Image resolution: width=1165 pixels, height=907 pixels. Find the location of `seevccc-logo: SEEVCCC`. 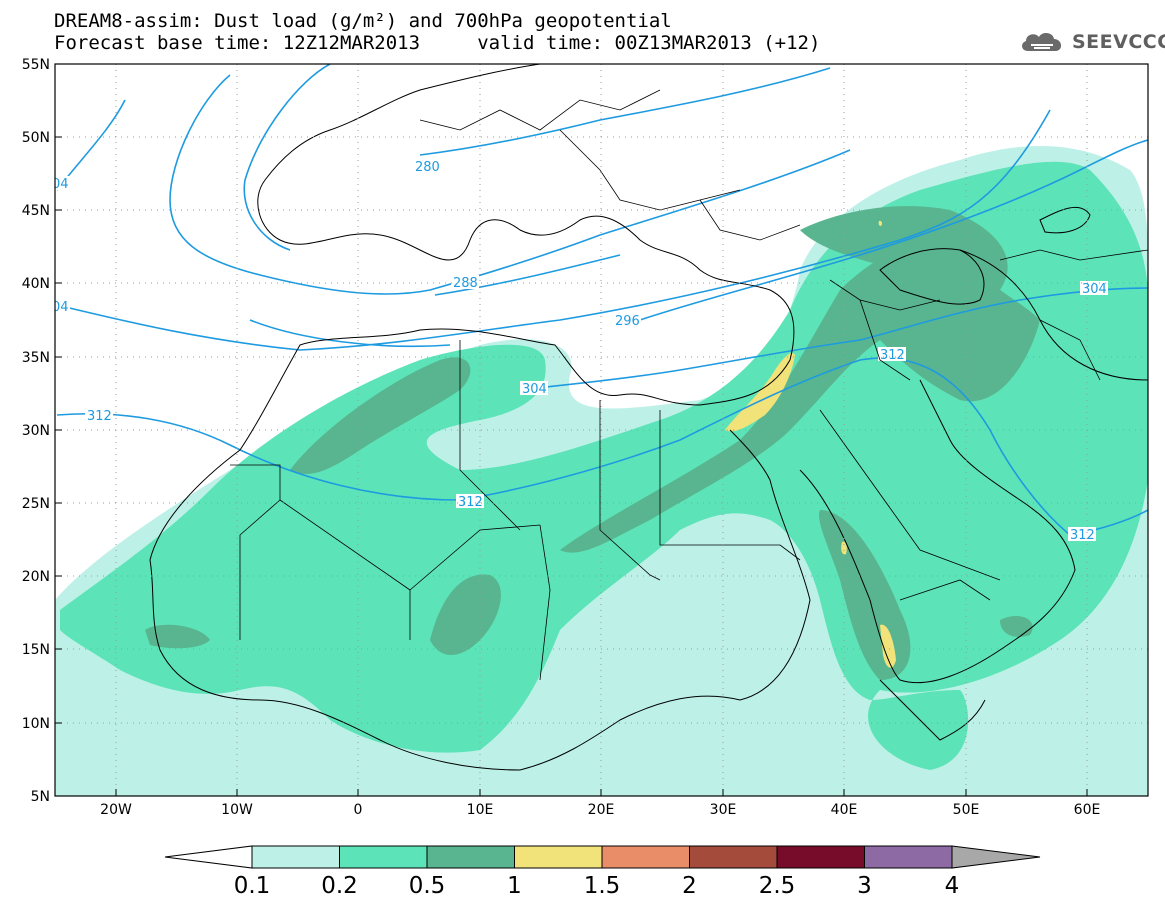

seevccc-logo: SEEVCCC is located at coordinates (1091, 42).